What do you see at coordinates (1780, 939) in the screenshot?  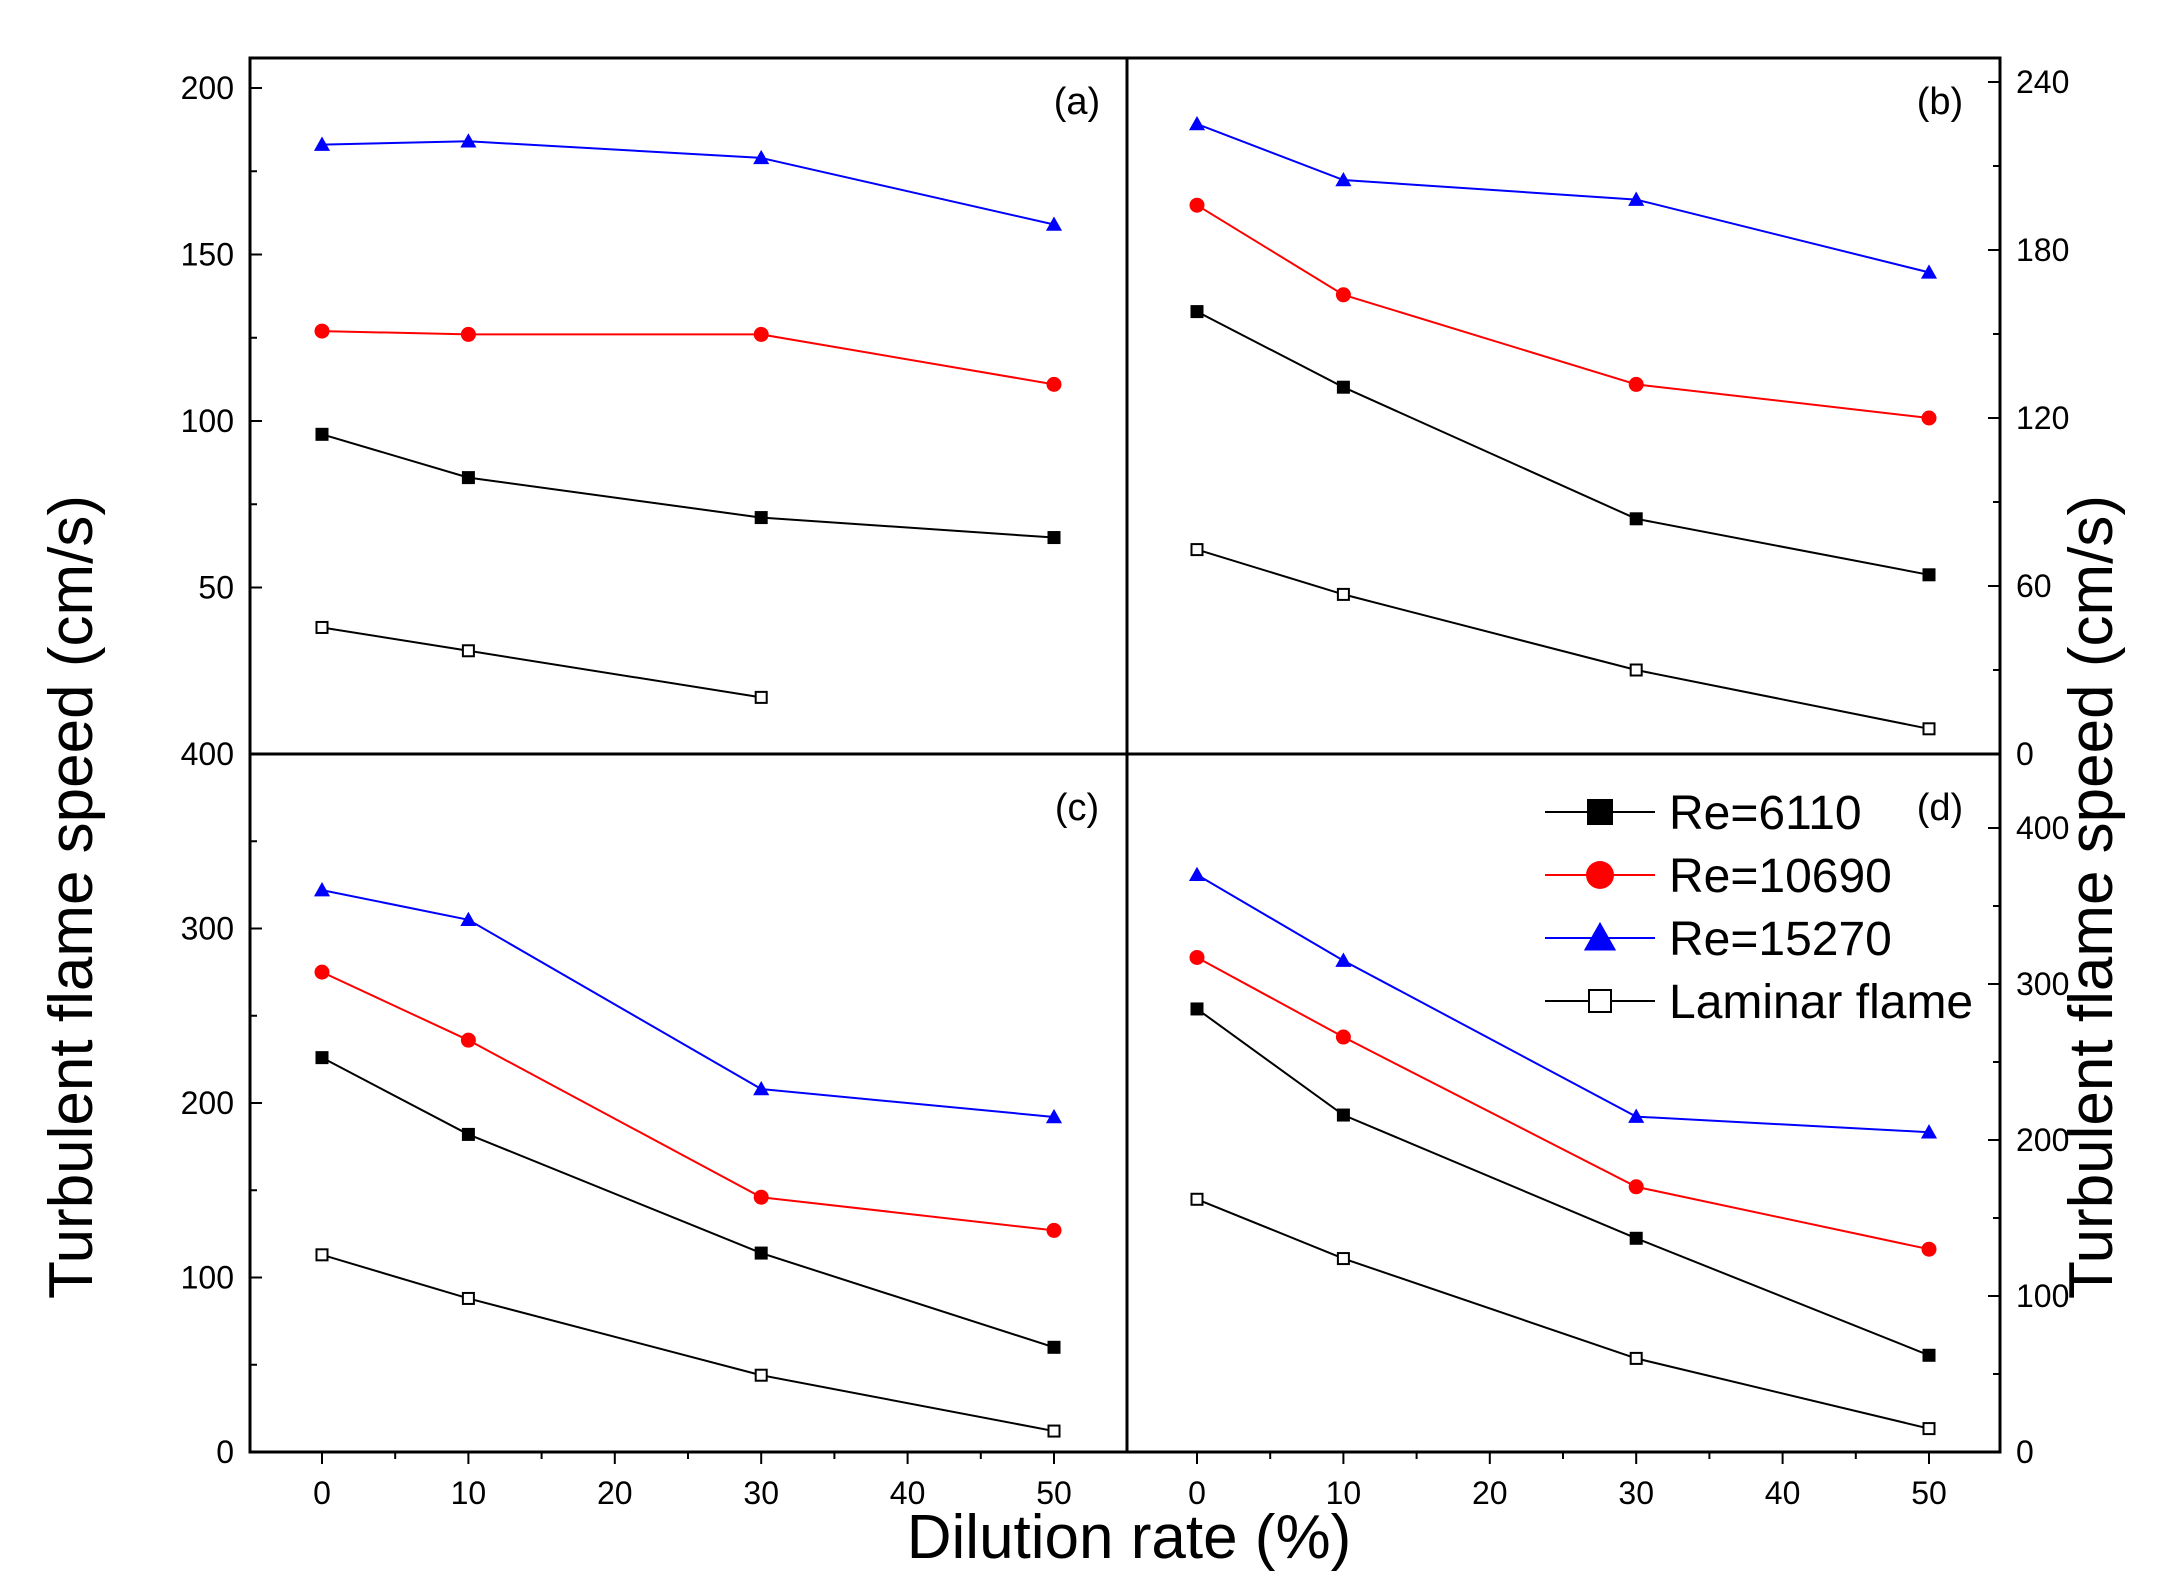 I see `legend-label: Re=15270` at bounding box center [1780, 939].